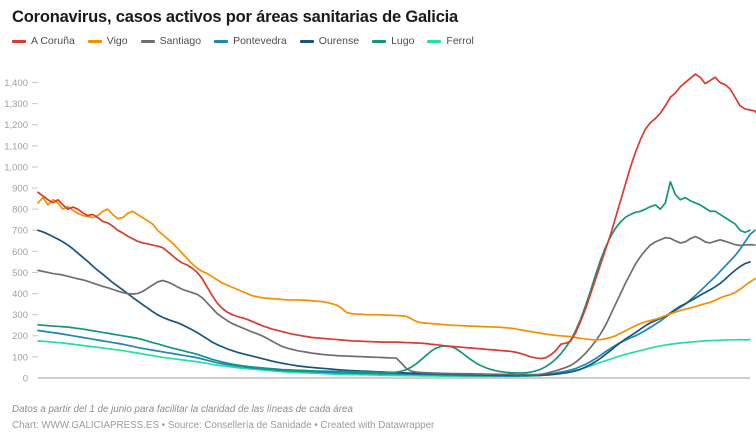  I want to click on y-axis-label: 600, so click(20, 252).